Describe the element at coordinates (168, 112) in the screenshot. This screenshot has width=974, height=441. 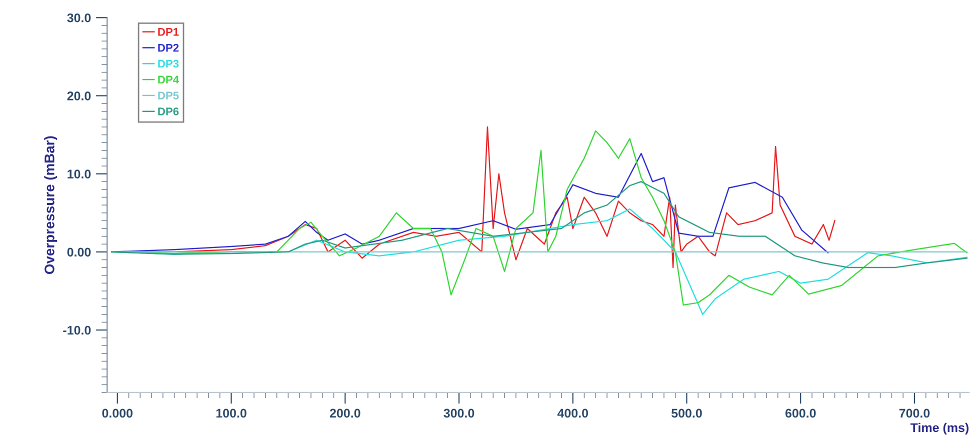
I see `legend-label: DP6` at that location.